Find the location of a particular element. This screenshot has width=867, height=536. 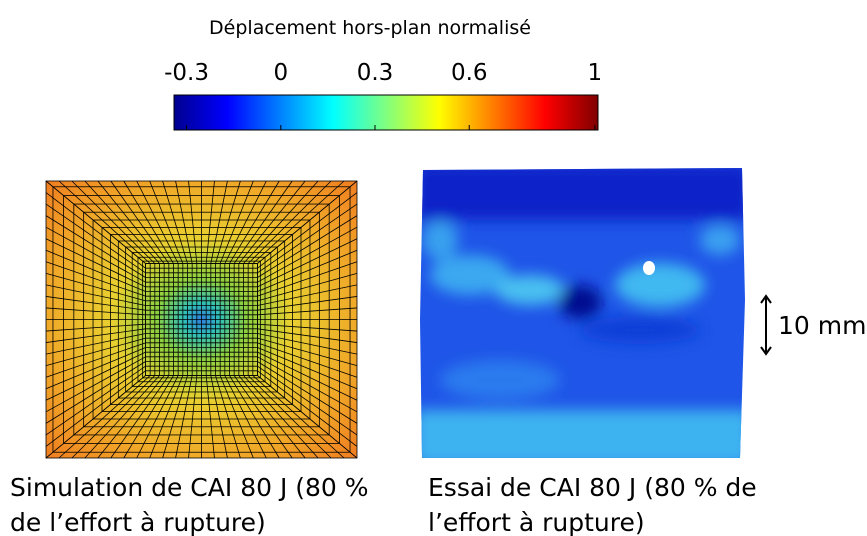

colorbar-tick-label: 1 is located at coordinates (595, 73).